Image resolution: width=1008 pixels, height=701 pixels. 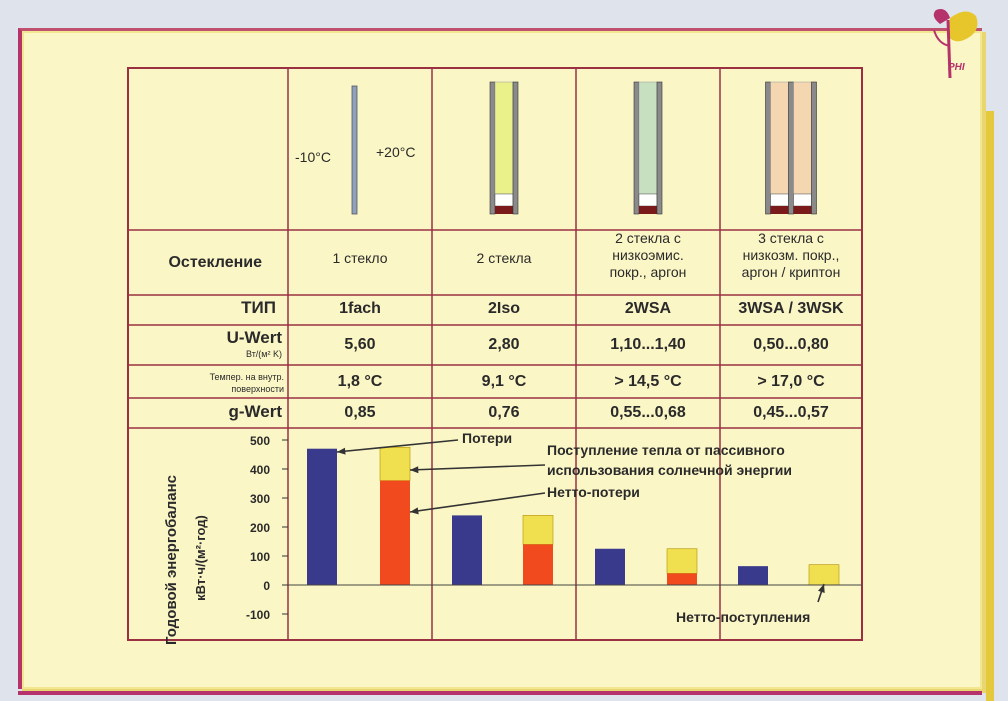 I want to click on glazing-value: 2 стекла, so click(x=504, y=258).